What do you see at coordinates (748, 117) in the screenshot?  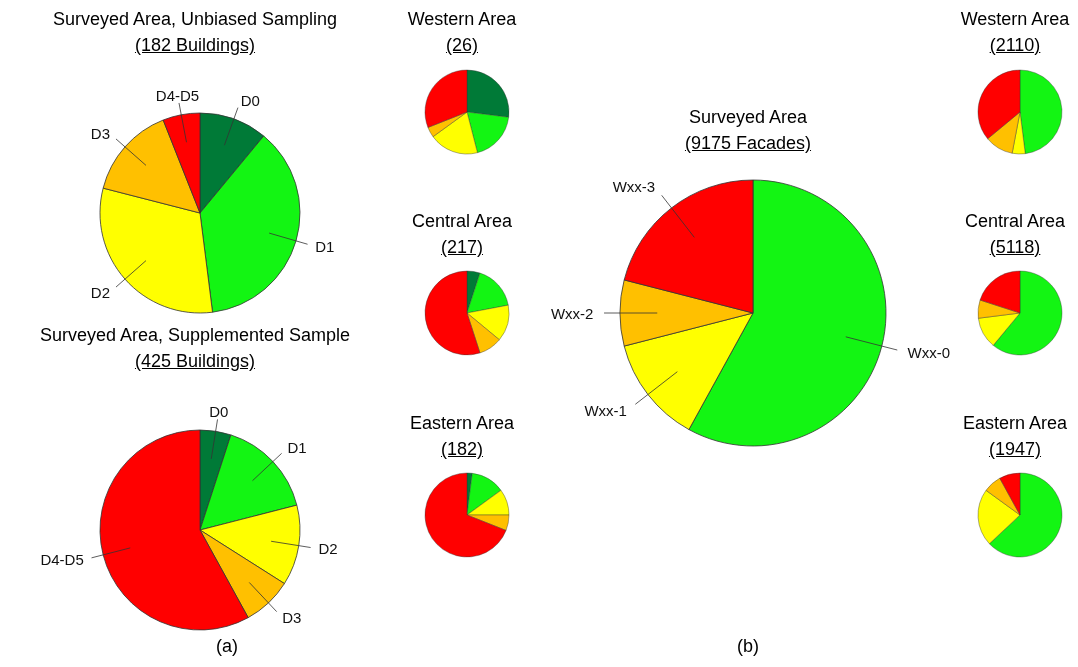 I see `chart-title: Surveyed Area` at bounding box center [748, 117].